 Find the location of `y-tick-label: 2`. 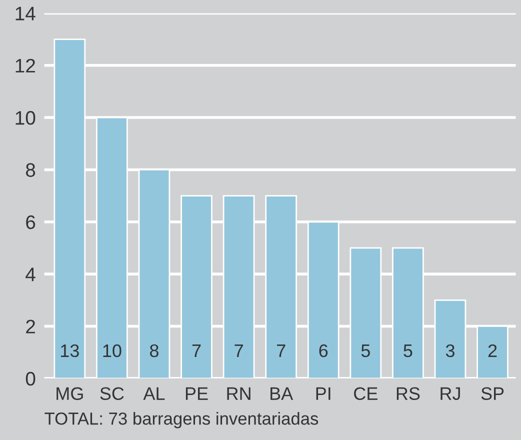

y-tick-label: 2 is located at coordinates (30, 327).